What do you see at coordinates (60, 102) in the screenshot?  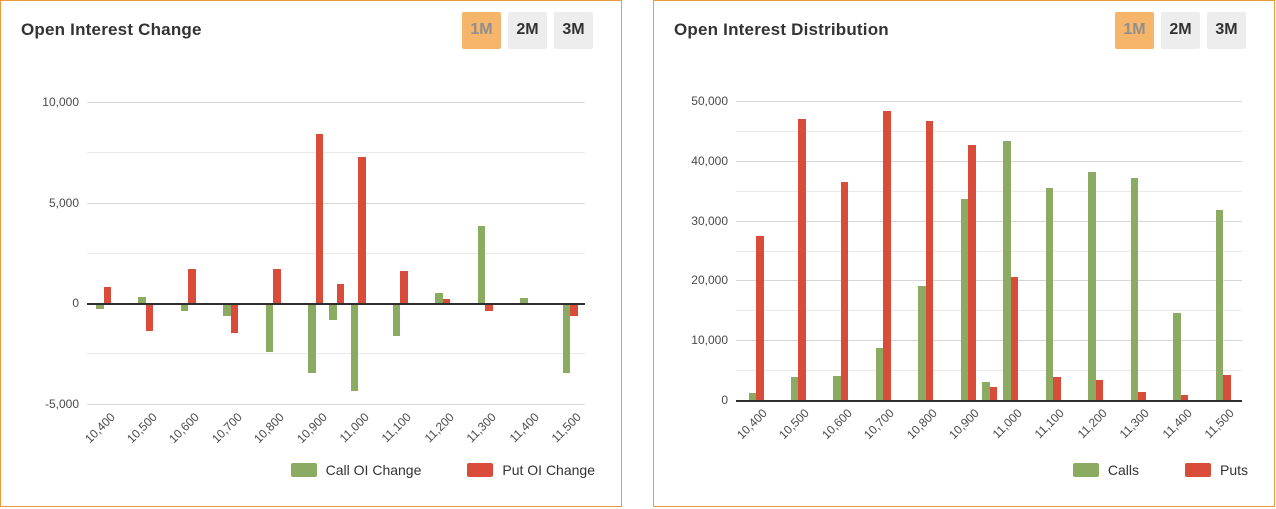 I see `y-axis-tick-label: 10,000` at bounding box center [60, 102].